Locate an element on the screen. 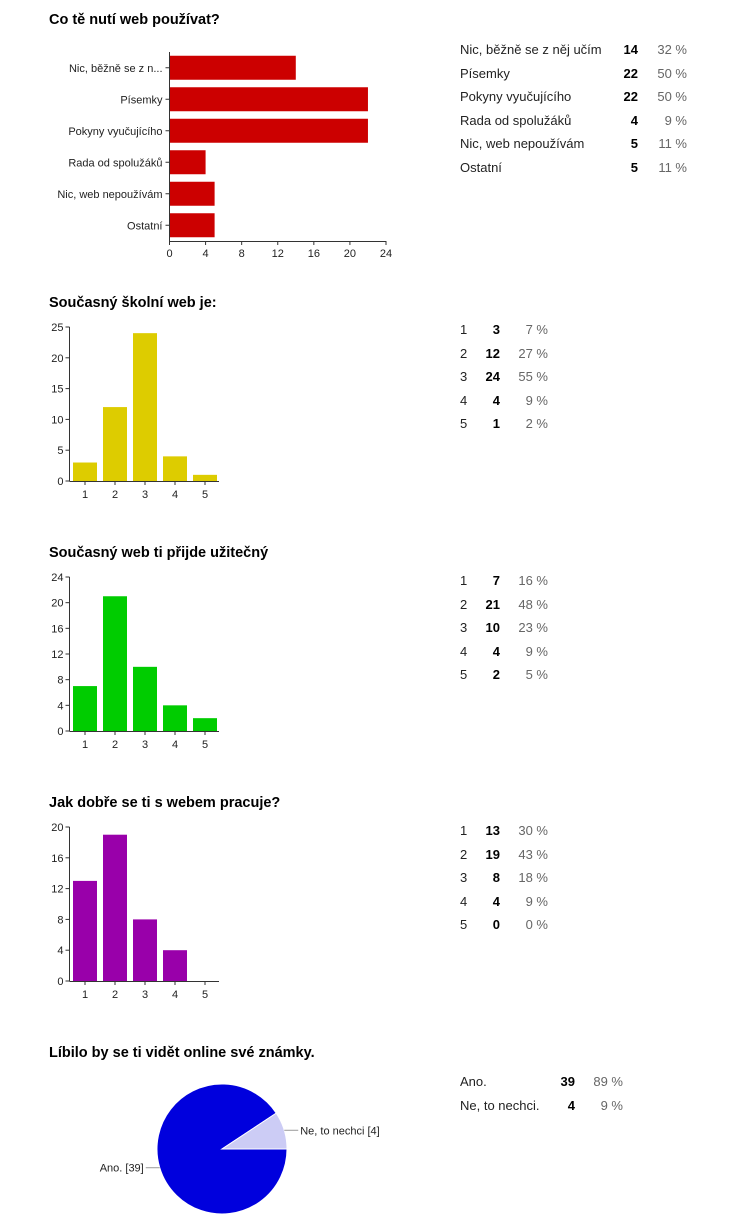 The width and height of the screenshot is (746, 1226). x-tick-label: 12 is located at coordinates (278, 254).